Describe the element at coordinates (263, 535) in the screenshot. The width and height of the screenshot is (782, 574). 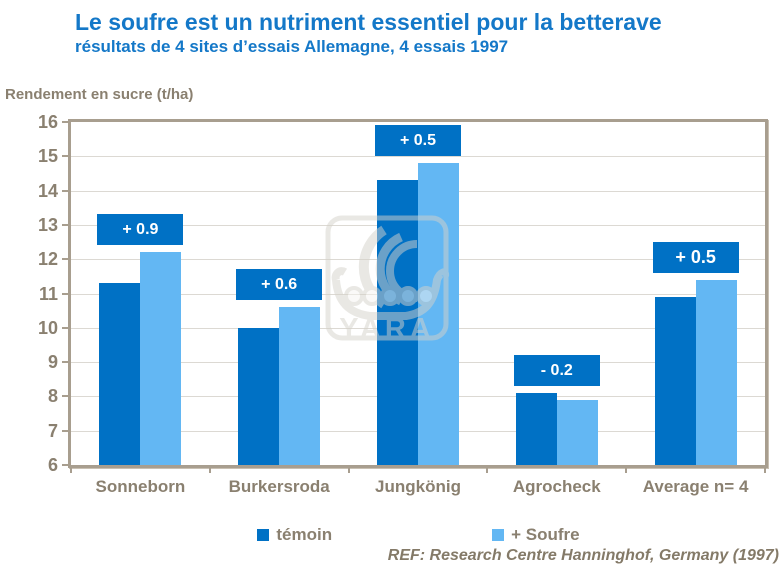
I see `legend-swatch-temoin` at that location.